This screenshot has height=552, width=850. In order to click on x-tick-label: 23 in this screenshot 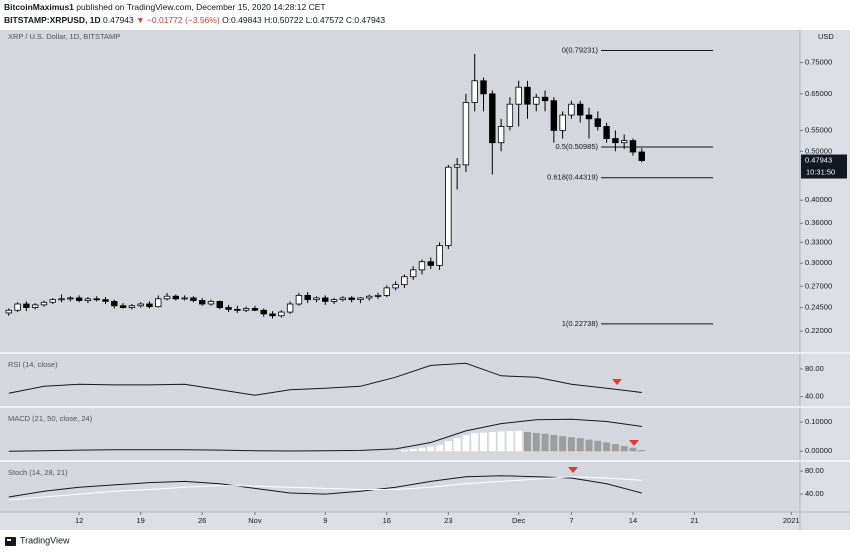, I will do `click(448, 520)`.